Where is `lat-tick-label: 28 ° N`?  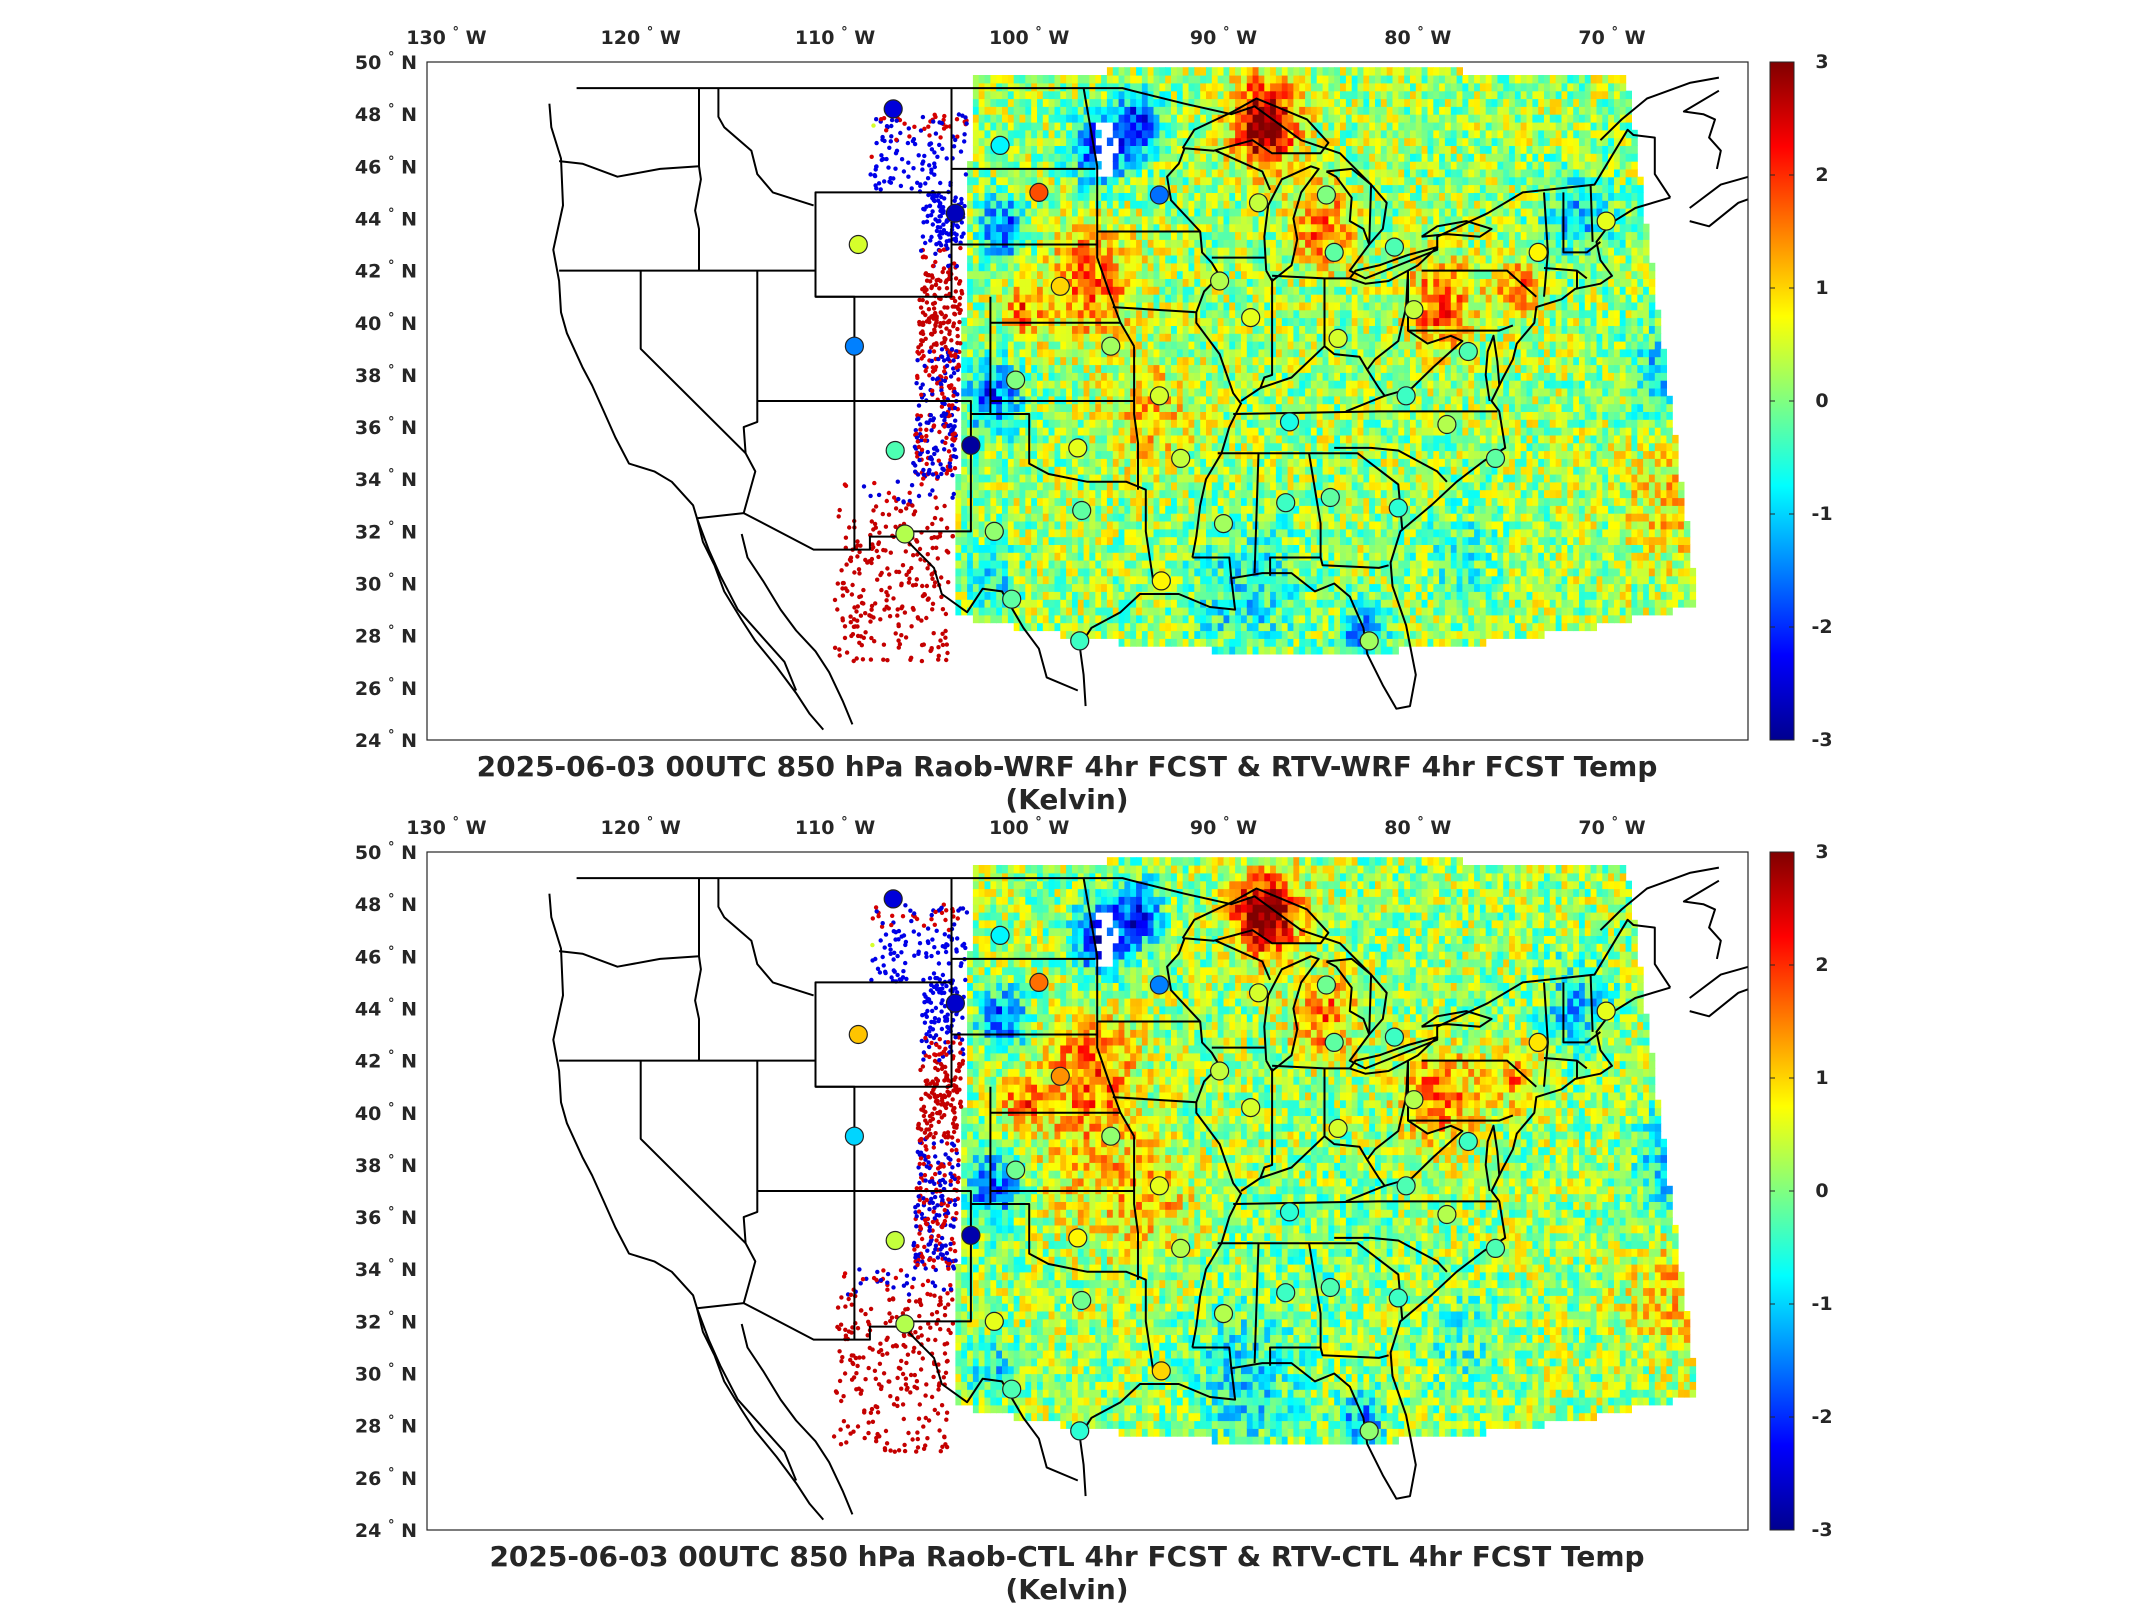
lat-tick-label: 28 ° N is located at coordinates (386, 636).